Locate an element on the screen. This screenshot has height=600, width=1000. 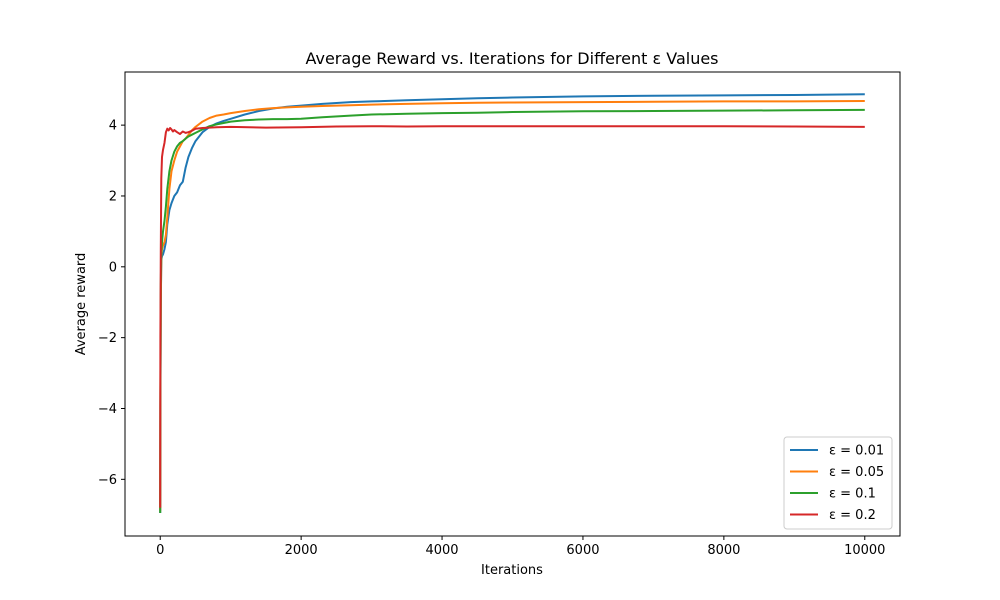
x-tick-label: 6000 is located at coordinates (582, 550).